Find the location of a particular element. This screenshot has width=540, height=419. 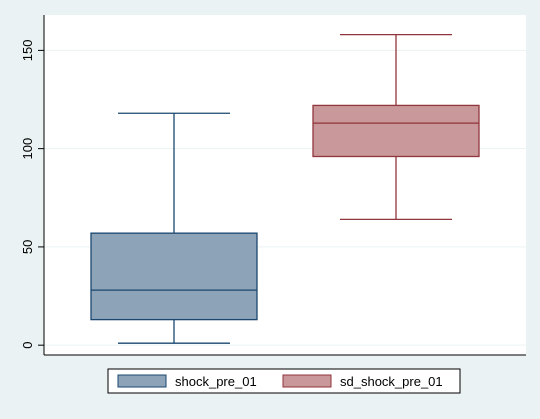

legend: shock_pre_01 sd_shock_pre_01 is located at coordinates (284, 381).